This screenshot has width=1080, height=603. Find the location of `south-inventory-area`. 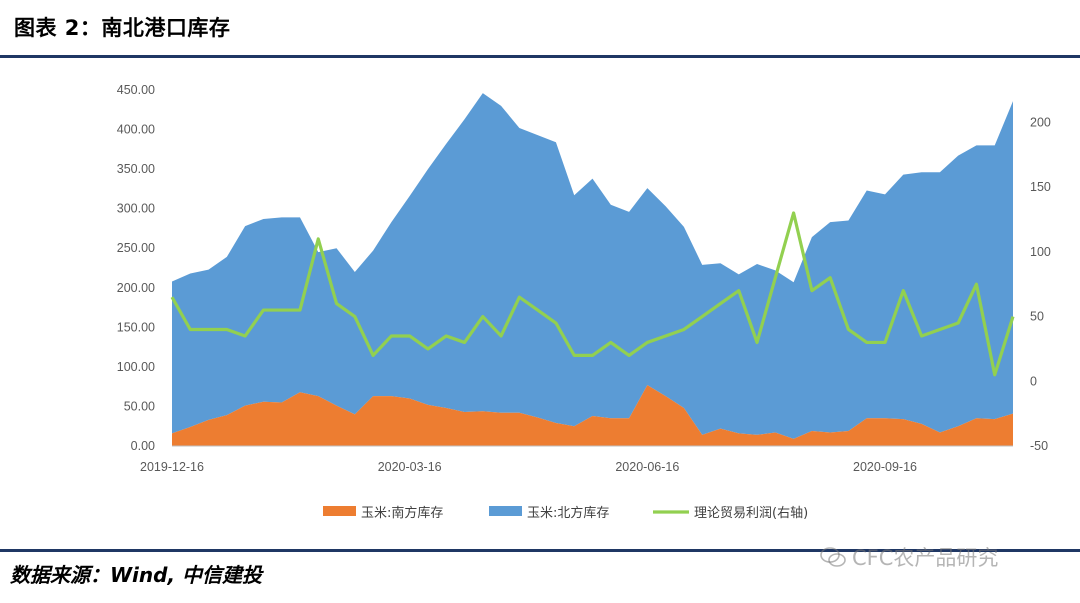

south-inventory-area is located at coordinates (592, 415).